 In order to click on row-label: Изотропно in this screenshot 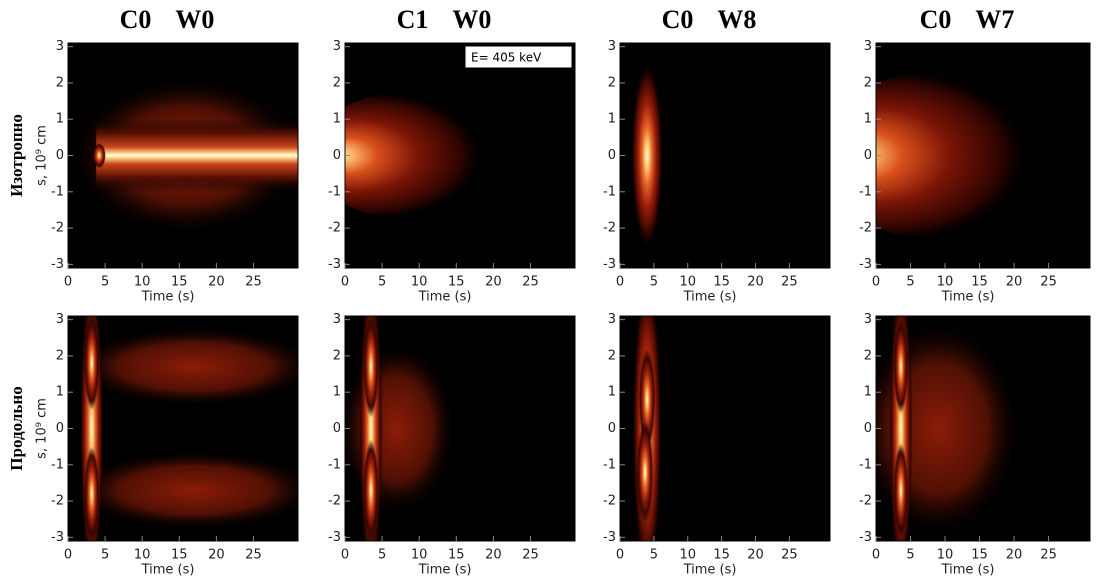, I will do `click(16, 155)`.